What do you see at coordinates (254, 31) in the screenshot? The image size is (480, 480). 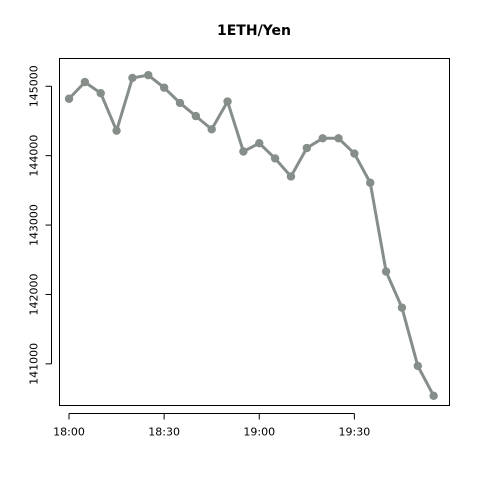 I see `chart-title: 1ETH/Yen` at bounding box center [254, 31].